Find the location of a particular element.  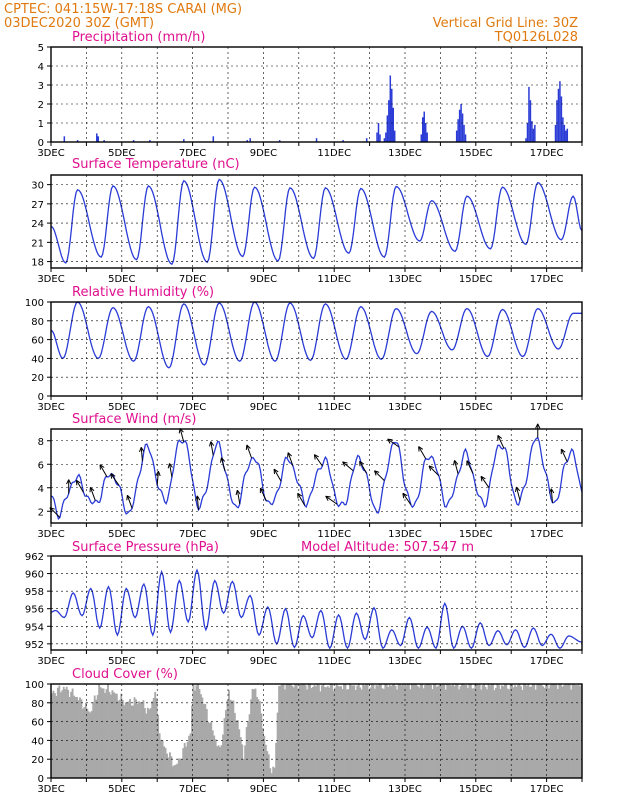

x-tick-label: 3DEC is located at coordinates (50, 789).